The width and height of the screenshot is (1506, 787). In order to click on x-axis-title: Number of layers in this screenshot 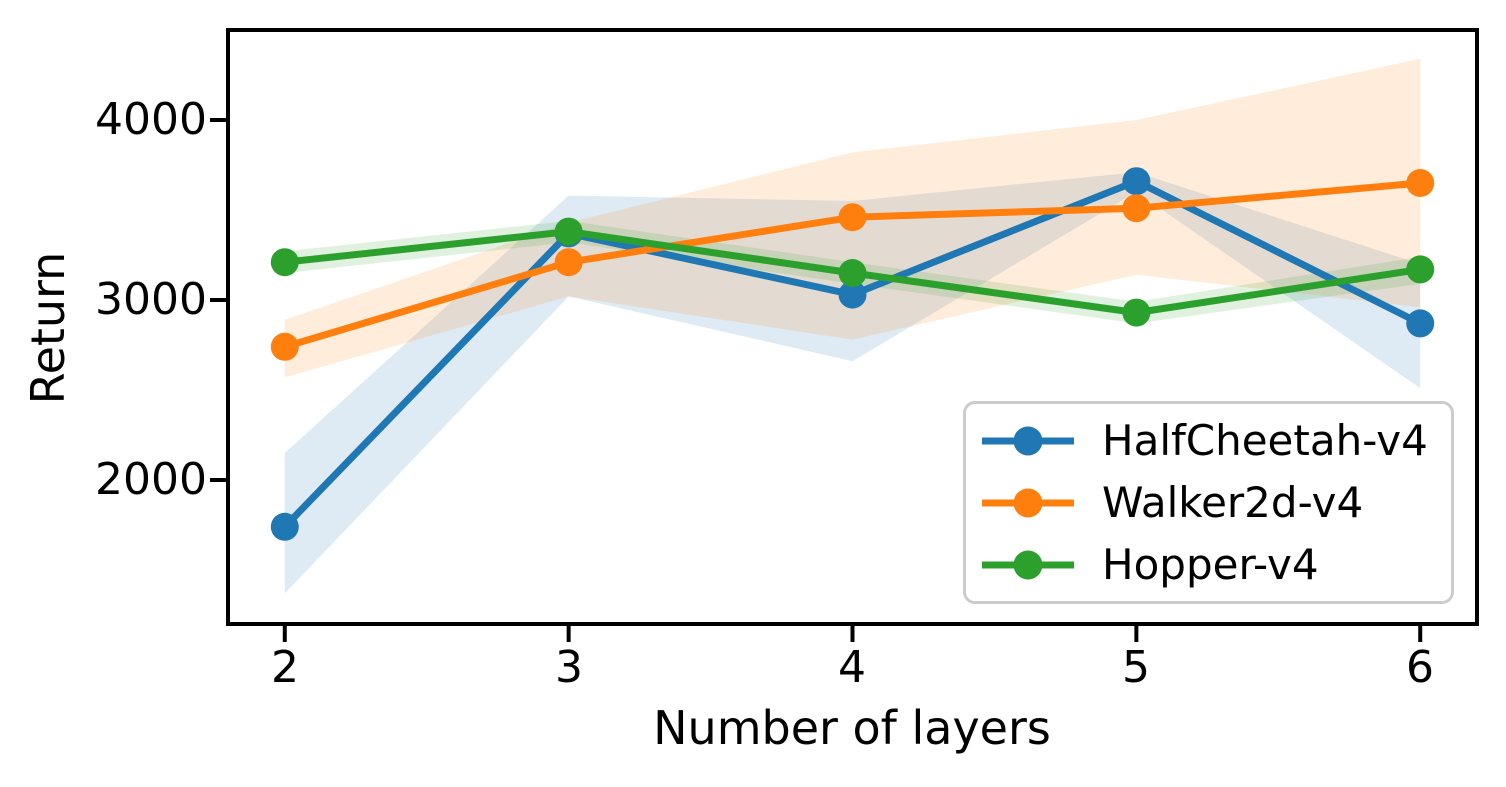, I will do `click(852, 728)`.